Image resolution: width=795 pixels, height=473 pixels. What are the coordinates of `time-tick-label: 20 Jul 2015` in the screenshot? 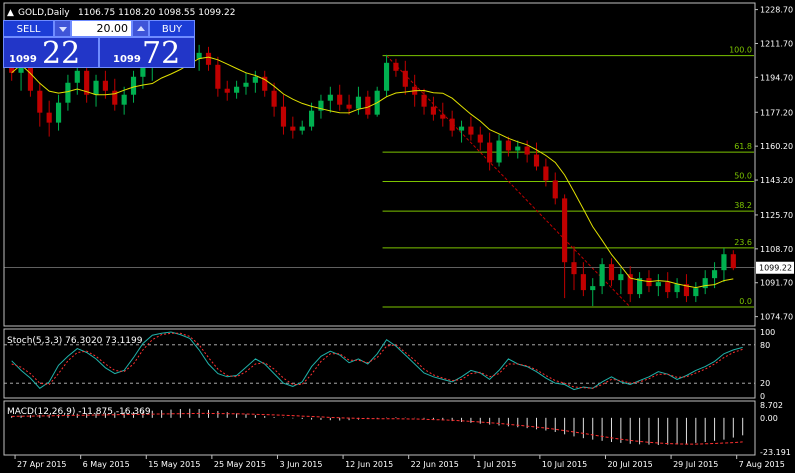 It's located at (629, 464).